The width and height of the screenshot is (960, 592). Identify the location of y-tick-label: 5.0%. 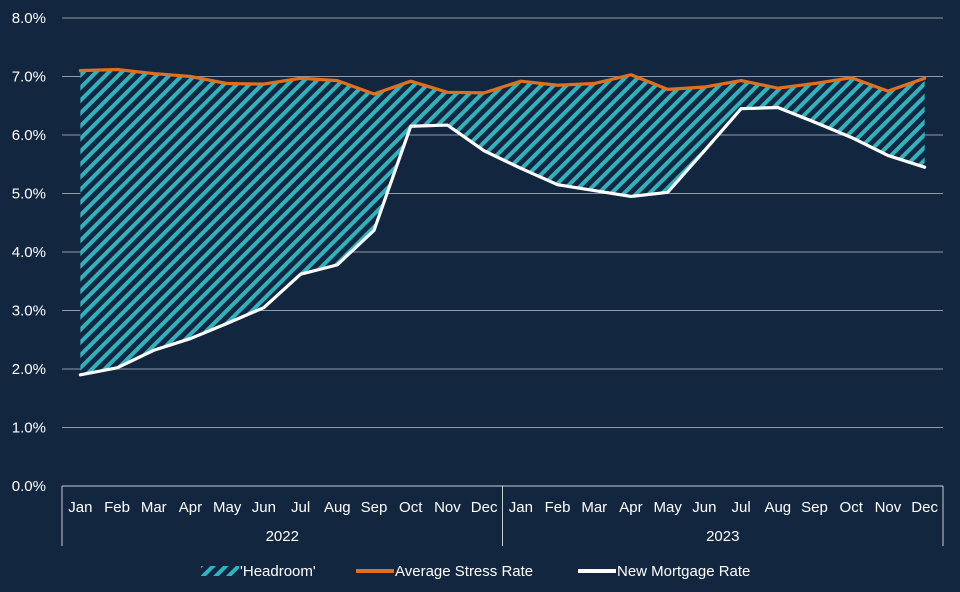
(29, 194).